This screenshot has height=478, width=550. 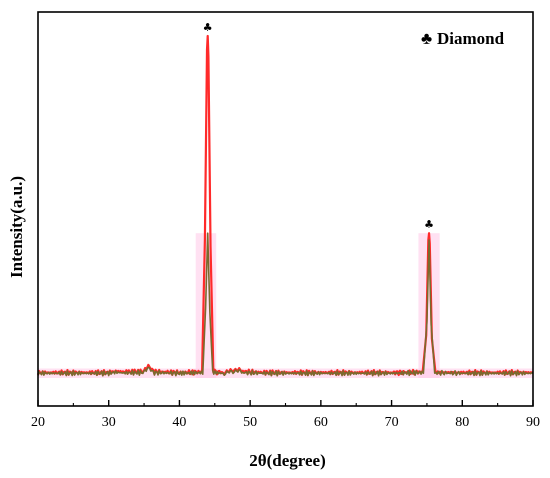 I want to click on x-tick-label: 20, so click(x=38, y=422).